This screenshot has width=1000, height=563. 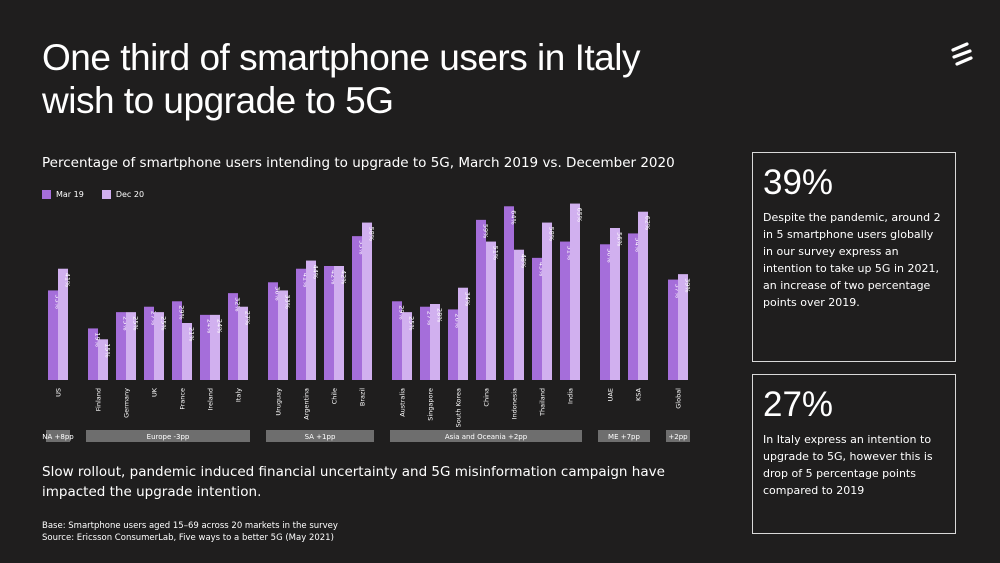 What do you see at coordinates (609, 255) in the screenshot?
I see `bar-label: 50%` at bounding box center [609, 255].